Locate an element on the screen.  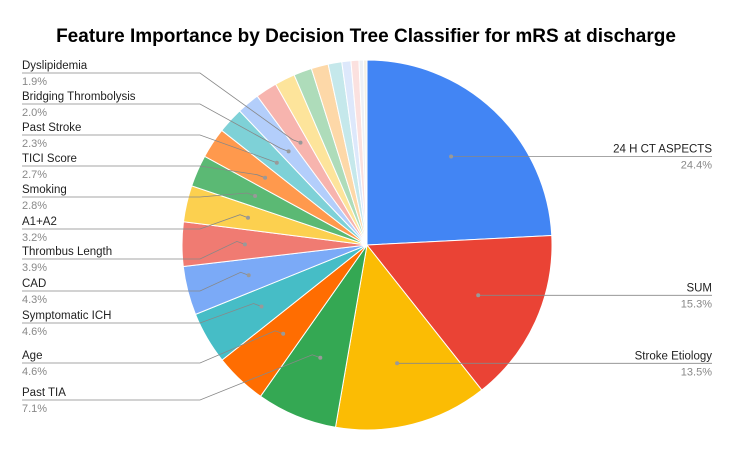
leader-line-bridging-thrombolysis is located at coordinates (155, 127).